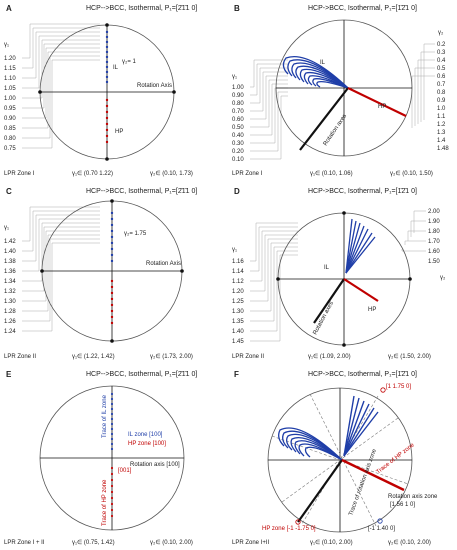 Image resolution: width=457 pixels, height=550 pixels. Describe the element at coordinates (10, 129) in the screenshot. I see `tick-label: 0.85` at that location.